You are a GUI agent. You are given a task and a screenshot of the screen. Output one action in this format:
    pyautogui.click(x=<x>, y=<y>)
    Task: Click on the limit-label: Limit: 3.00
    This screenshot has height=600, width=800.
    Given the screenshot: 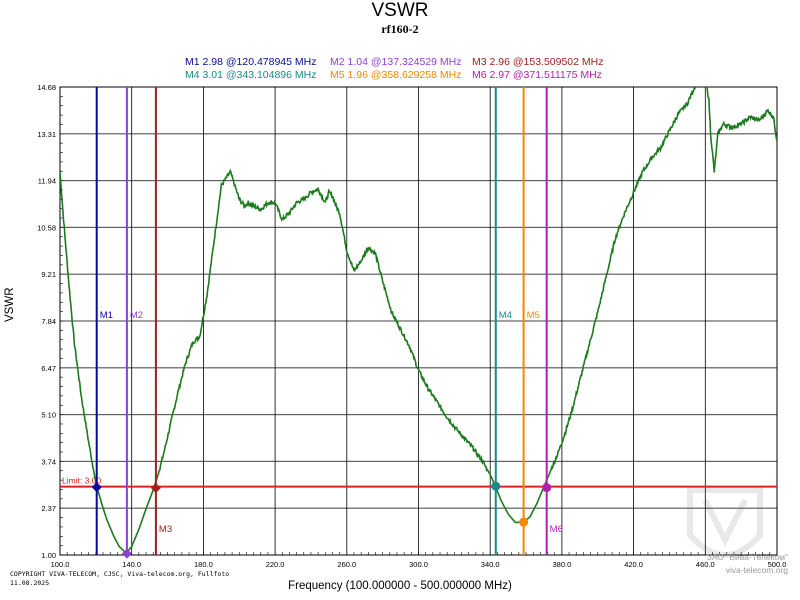 What is the action you would take?
    pyautogui.click(x=81, y=481)
    